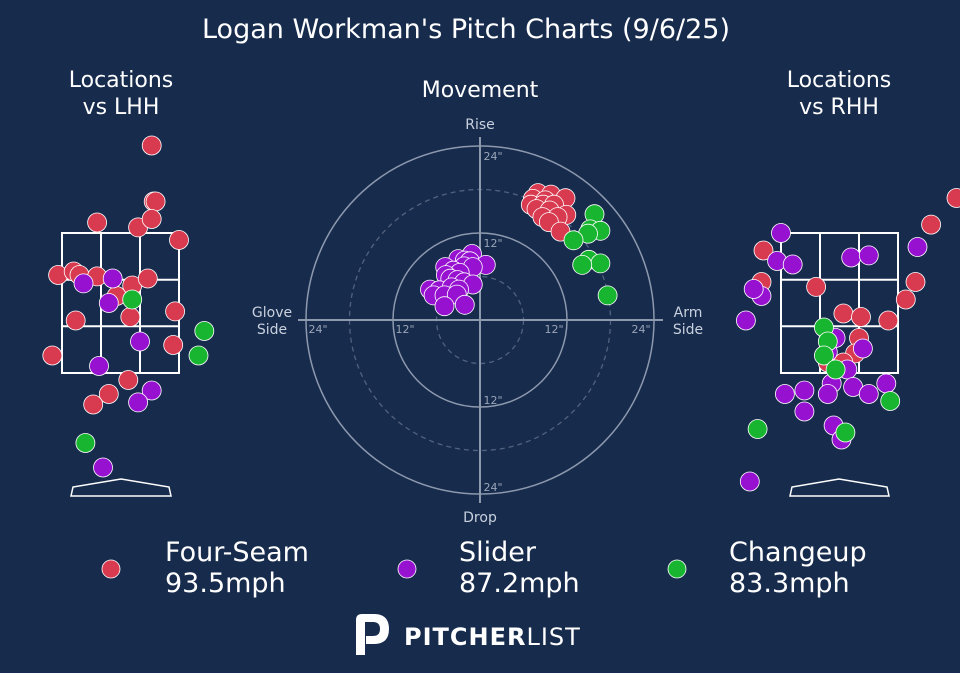 The image size is (960, 673). I want to click on lhh-pitch-dots, so click(128, 306).